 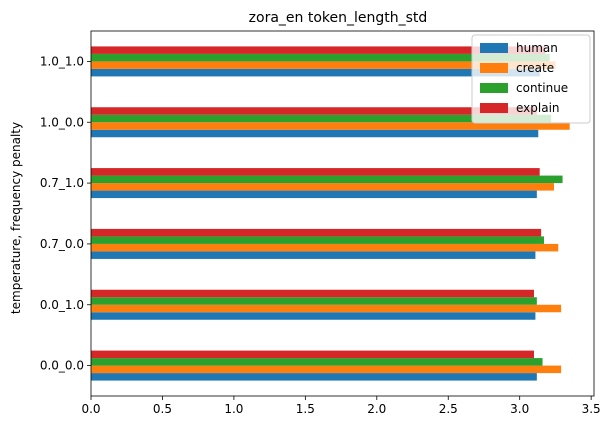 What do you see at coordinates (323, 65) in the screenshot?
I see `bar-create-1.0_1.0` at bounding box center [323, 65].